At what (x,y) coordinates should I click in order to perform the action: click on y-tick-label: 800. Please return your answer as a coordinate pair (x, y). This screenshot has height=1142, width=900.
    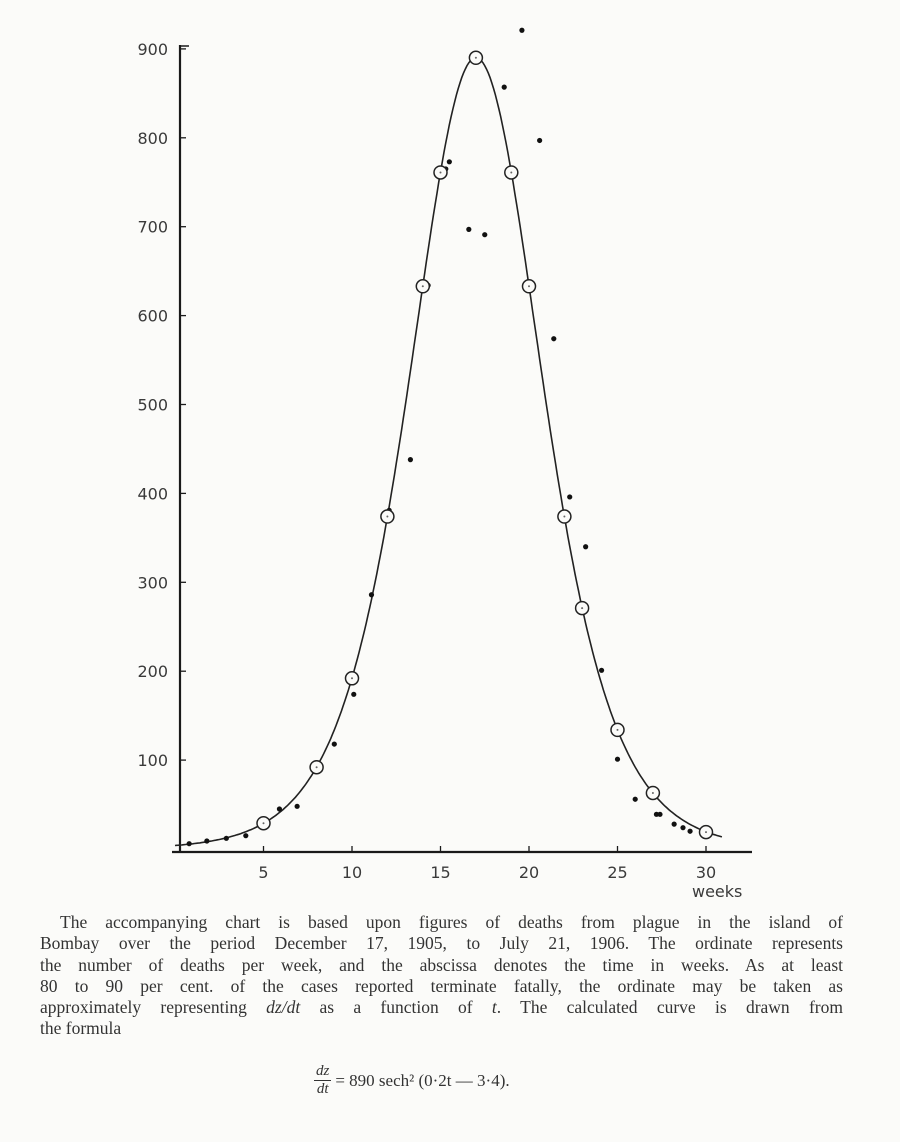
    Looking at the image, I should click on (152, 138).